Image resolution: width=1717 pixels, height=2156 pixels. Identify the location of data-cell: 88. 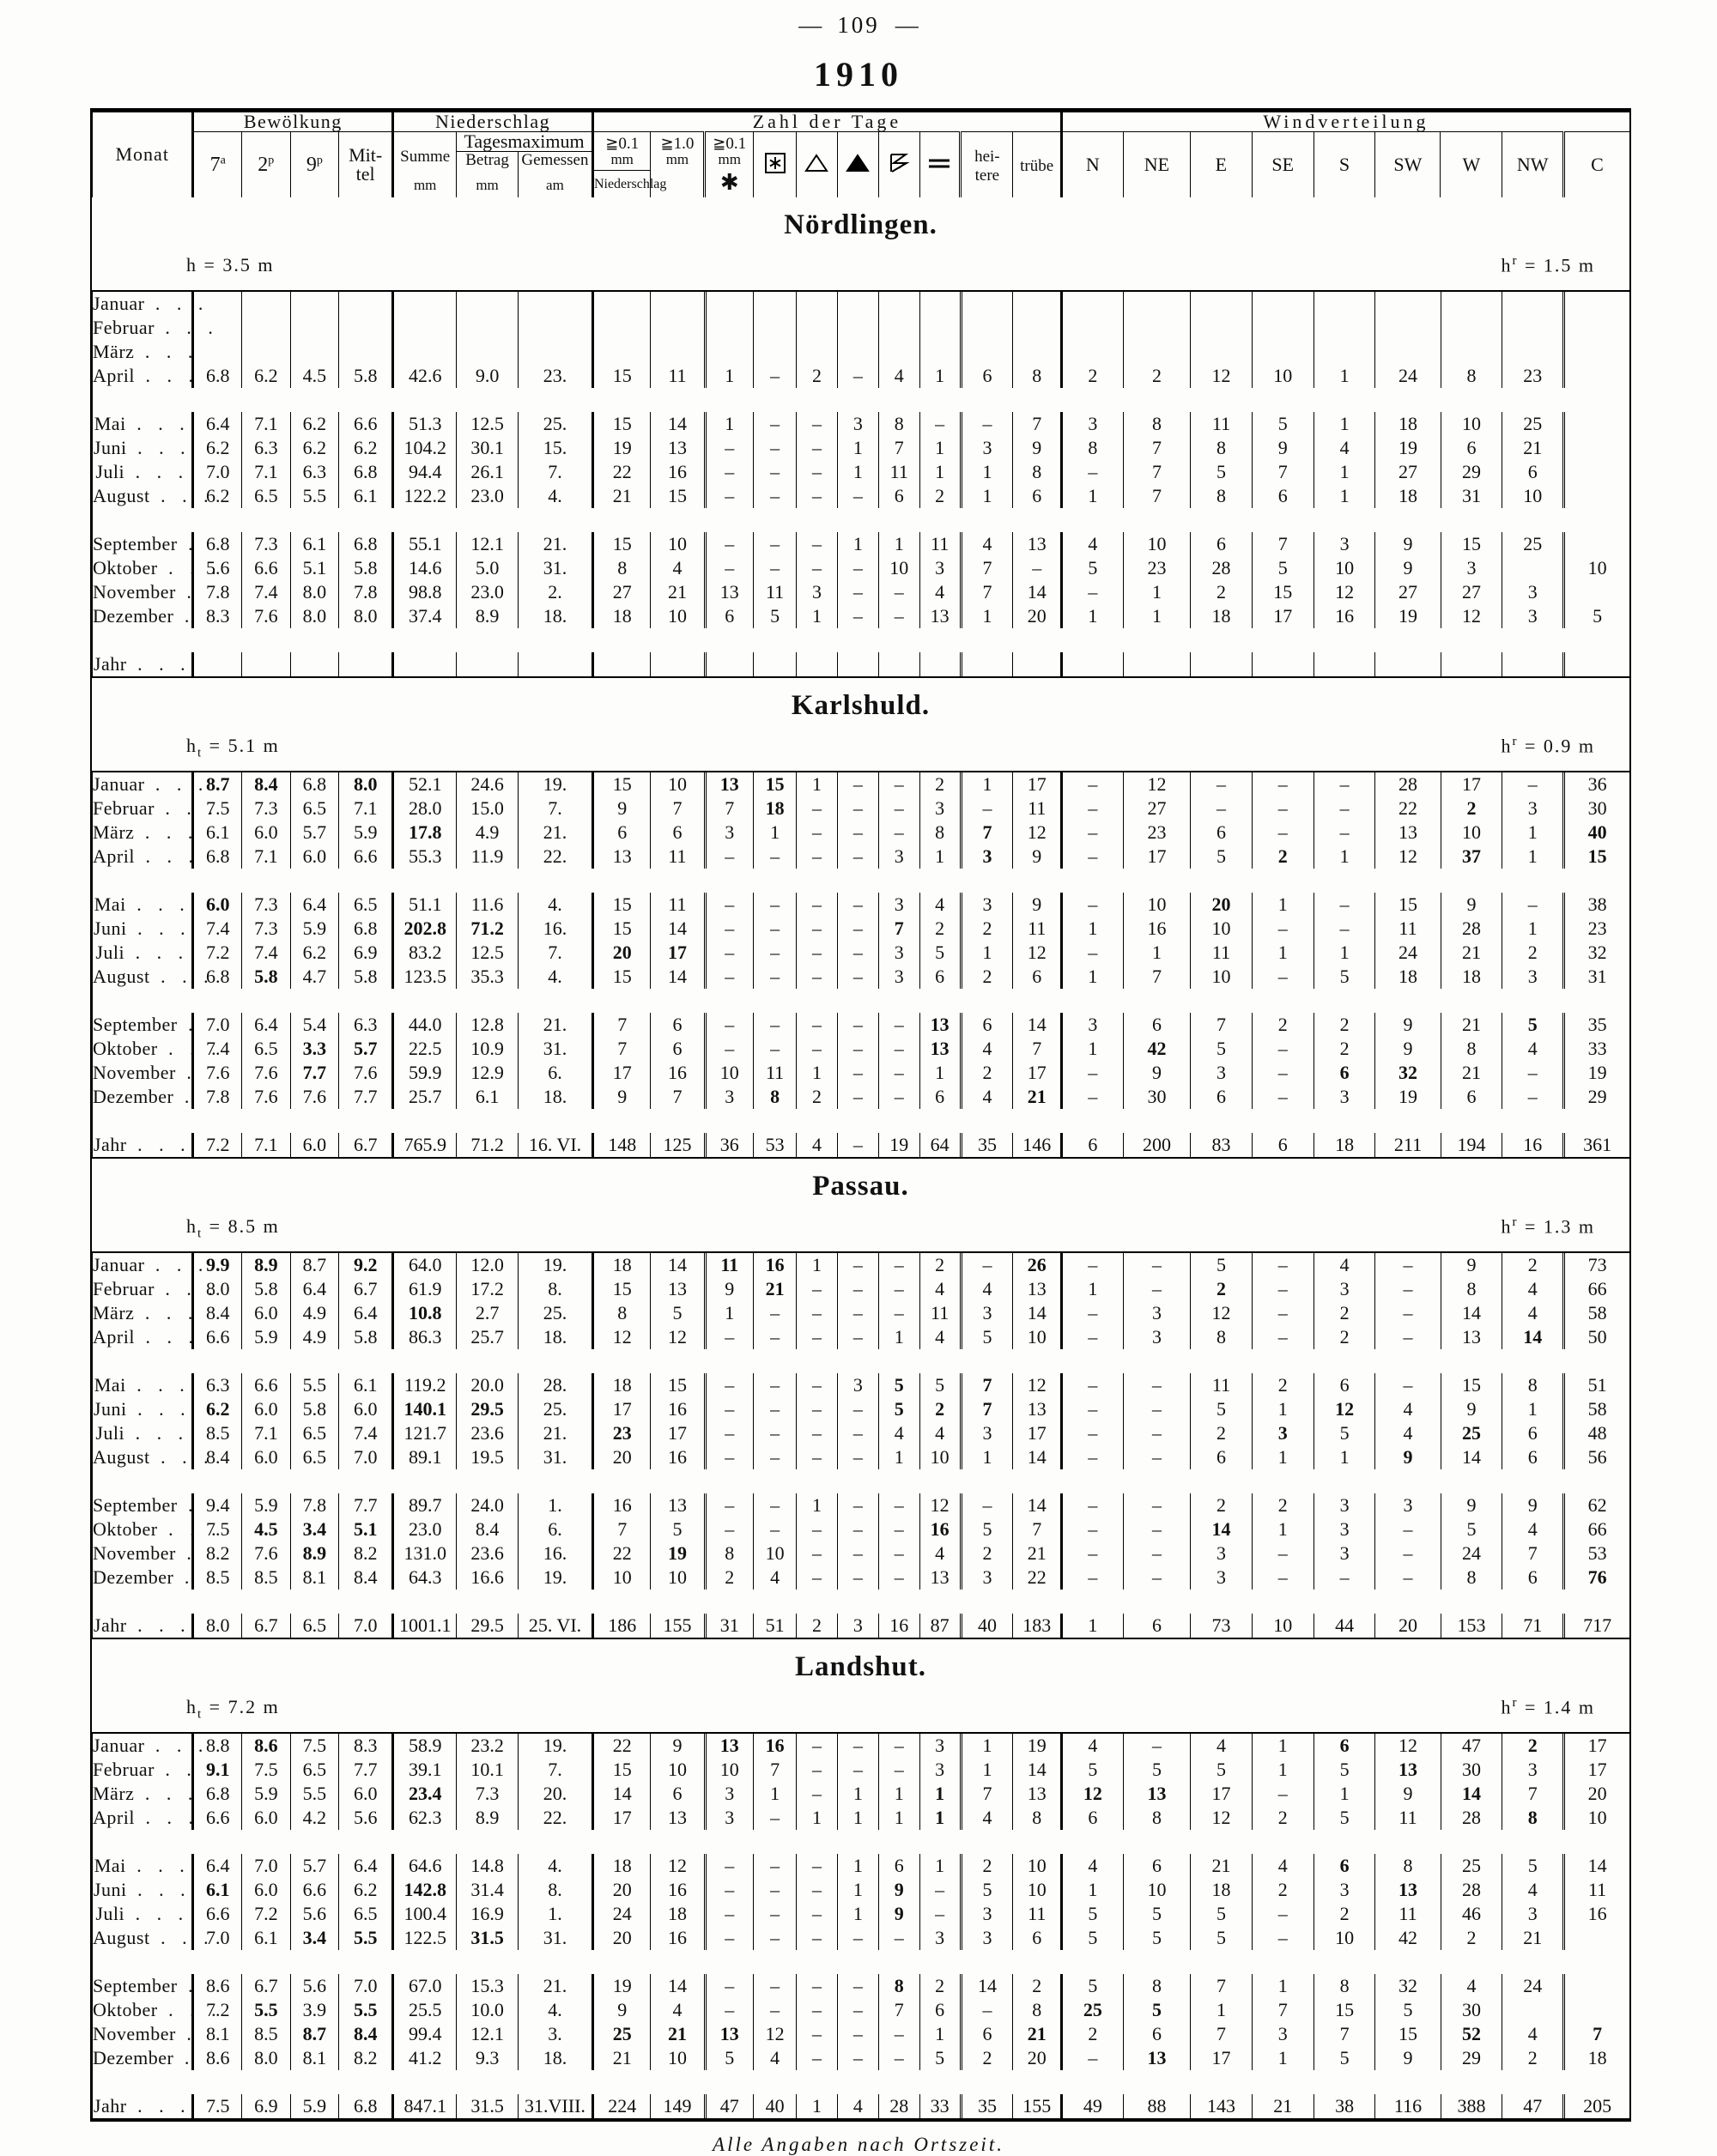
(1156, 2105).